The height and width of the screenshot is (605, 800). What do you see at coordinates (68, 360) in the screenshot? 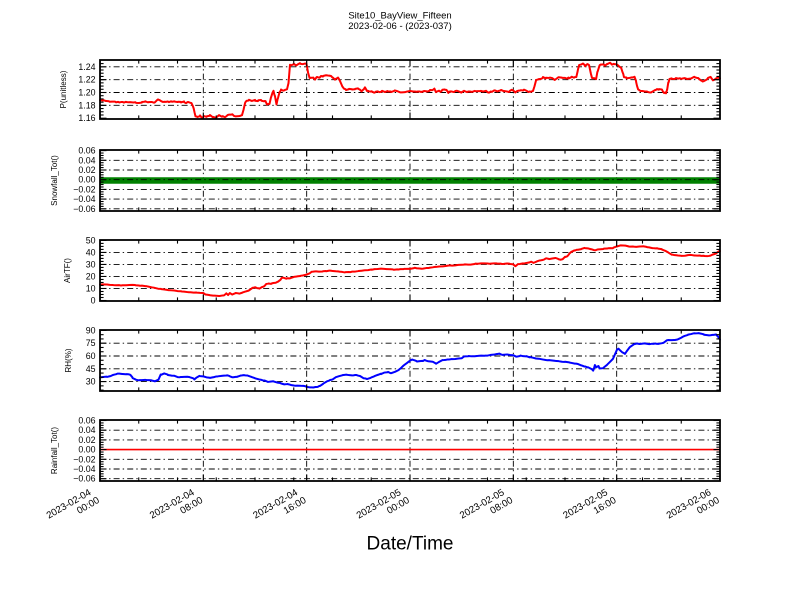
I see `svg-text: RH(%)` at bounding box center [68, 360].